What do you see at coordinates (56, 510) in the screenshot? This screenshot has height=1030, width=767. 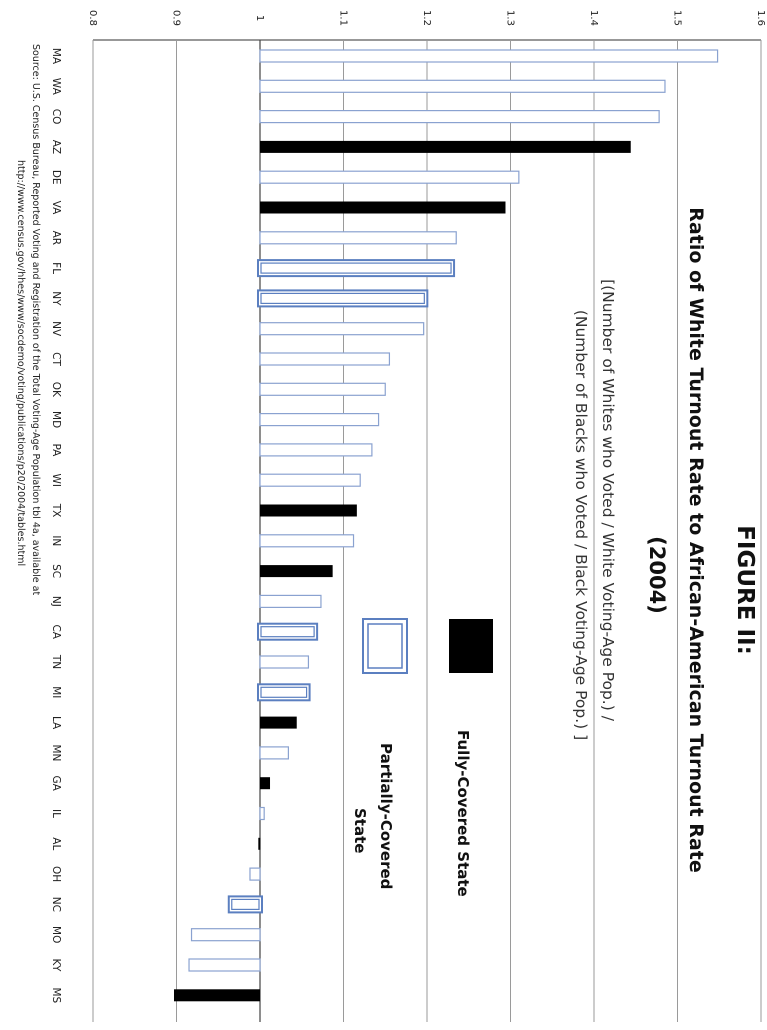 I see `category-label-tx: TX` at bounding box center [56, 510].